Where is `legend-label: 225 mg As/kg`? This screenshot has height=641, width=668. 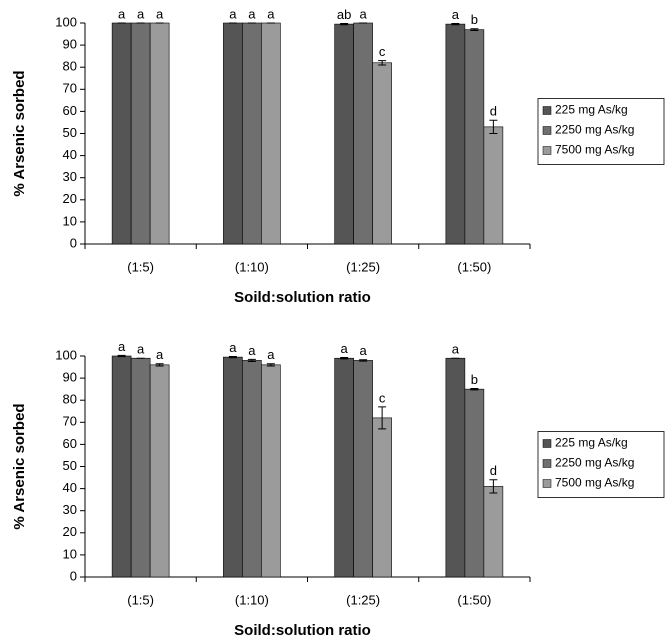 legend-label: 225 mg As/kg is located at coordinates (591, 110).